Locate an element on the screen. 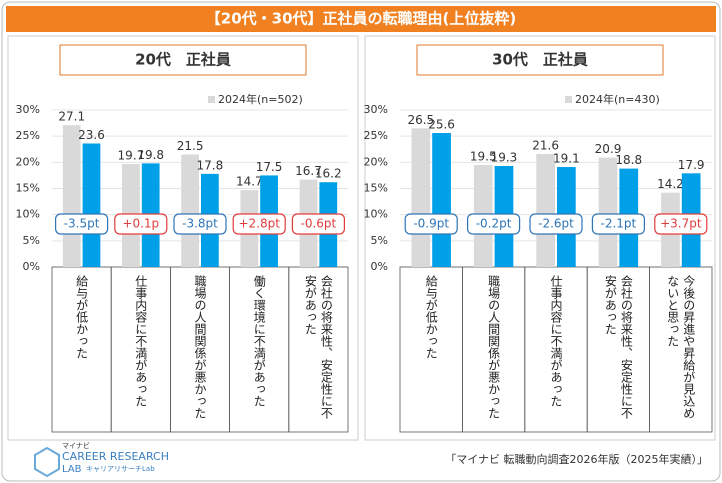 The image size is (722, 483). value-label: 19.1 is located at coordinates (566, 159).